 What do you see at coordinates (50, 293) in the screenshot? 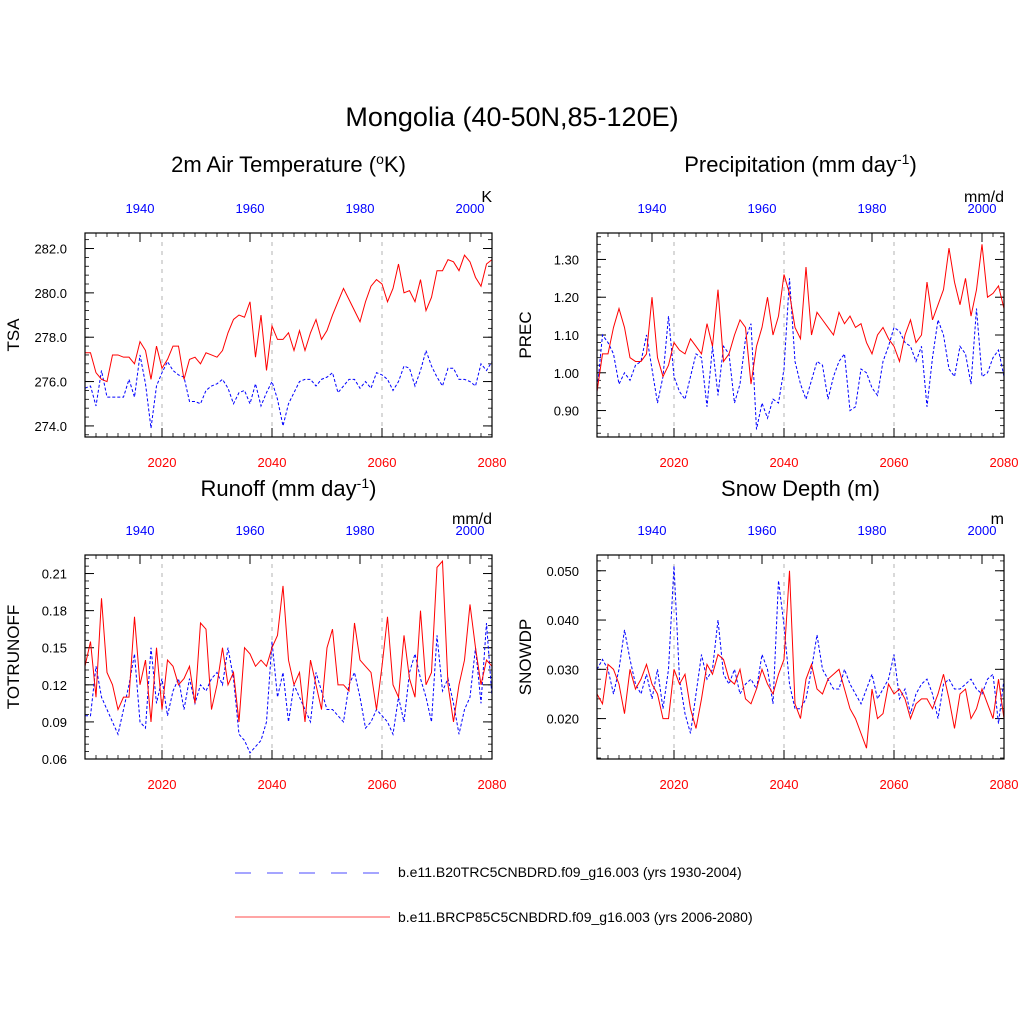
I see `y-tick-label: 280.0` at bounding box center [50, 293].